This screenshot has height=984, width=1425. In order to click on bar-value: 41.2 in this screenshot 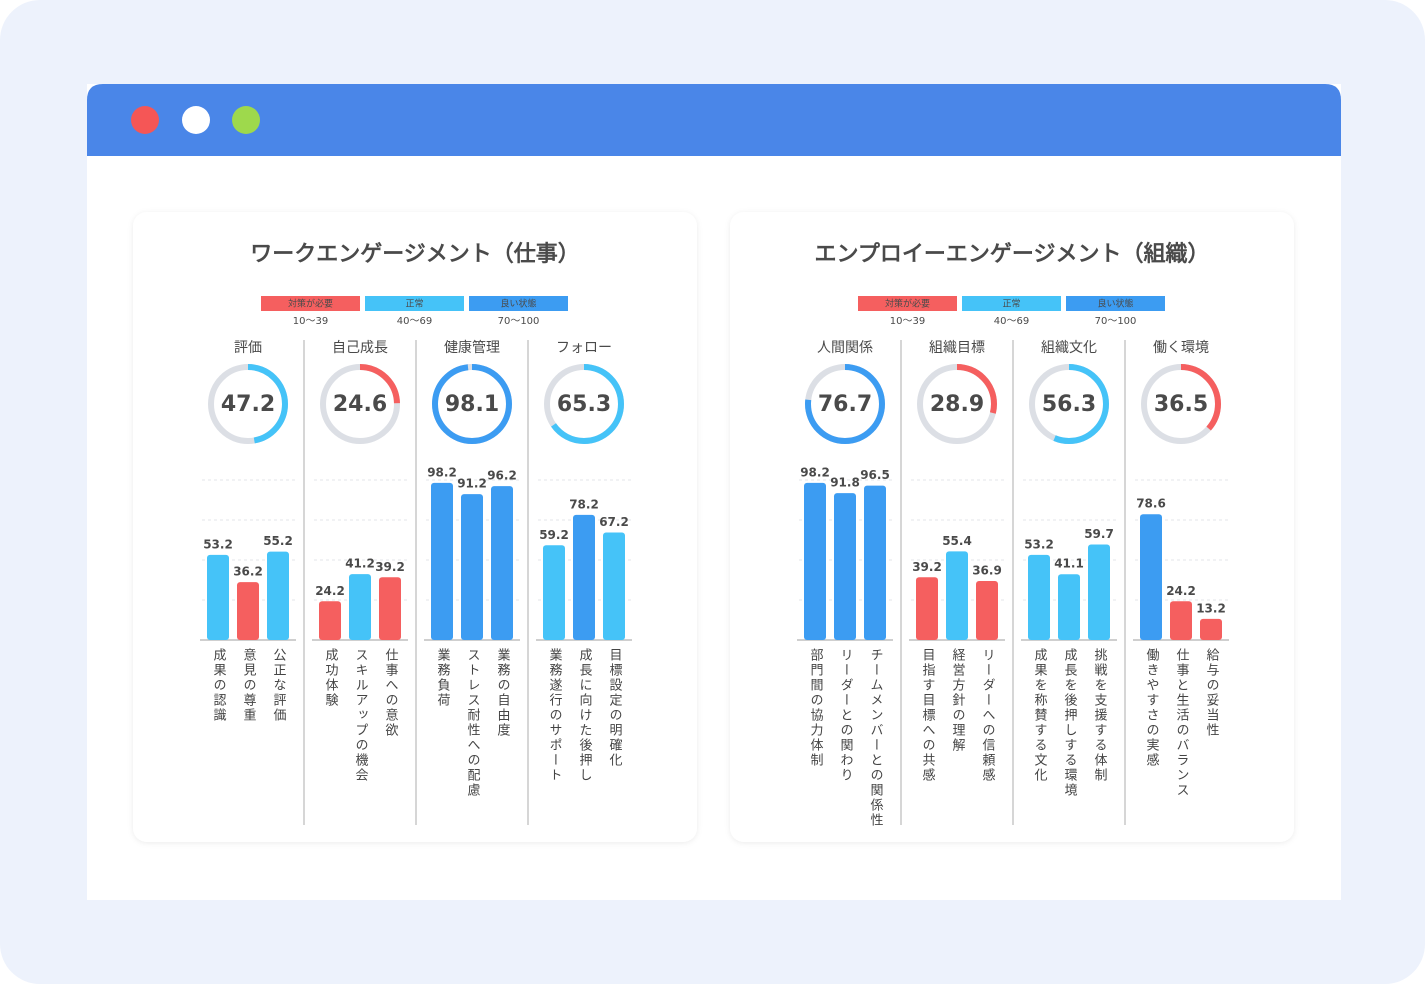, I will do `click(360, 564)`.